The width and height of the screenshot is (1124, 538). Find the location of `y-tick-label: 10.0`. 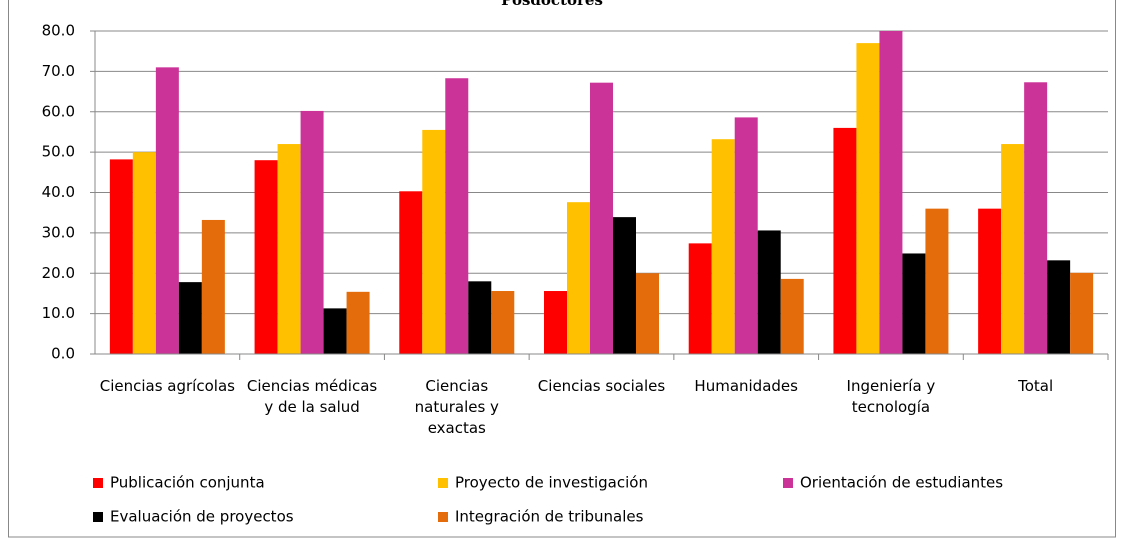

y-tick-label: 10.0 is located at coordinates (58, 313).